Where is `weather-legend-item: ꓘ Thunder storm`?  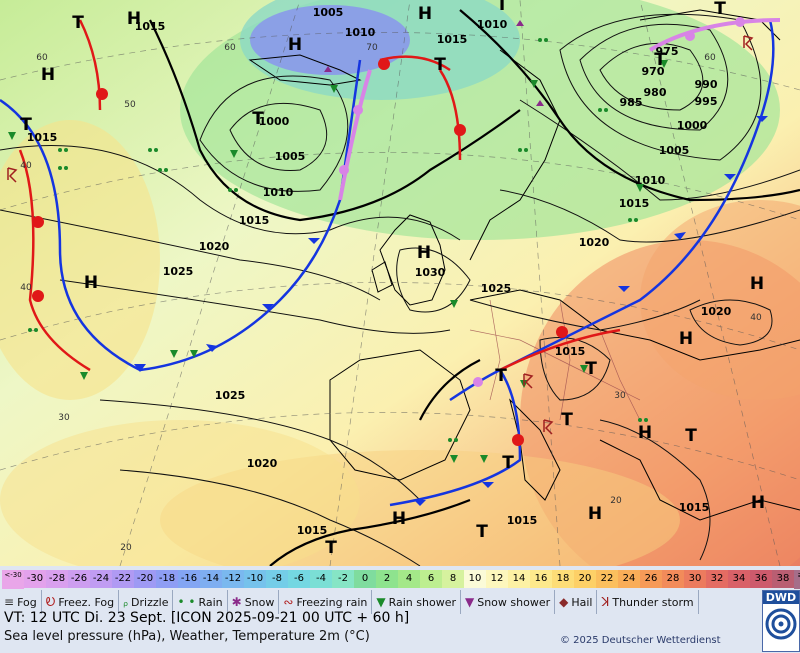
weather-legend-item: ꓘ Thunder storm is located at coordinates (648, 602).